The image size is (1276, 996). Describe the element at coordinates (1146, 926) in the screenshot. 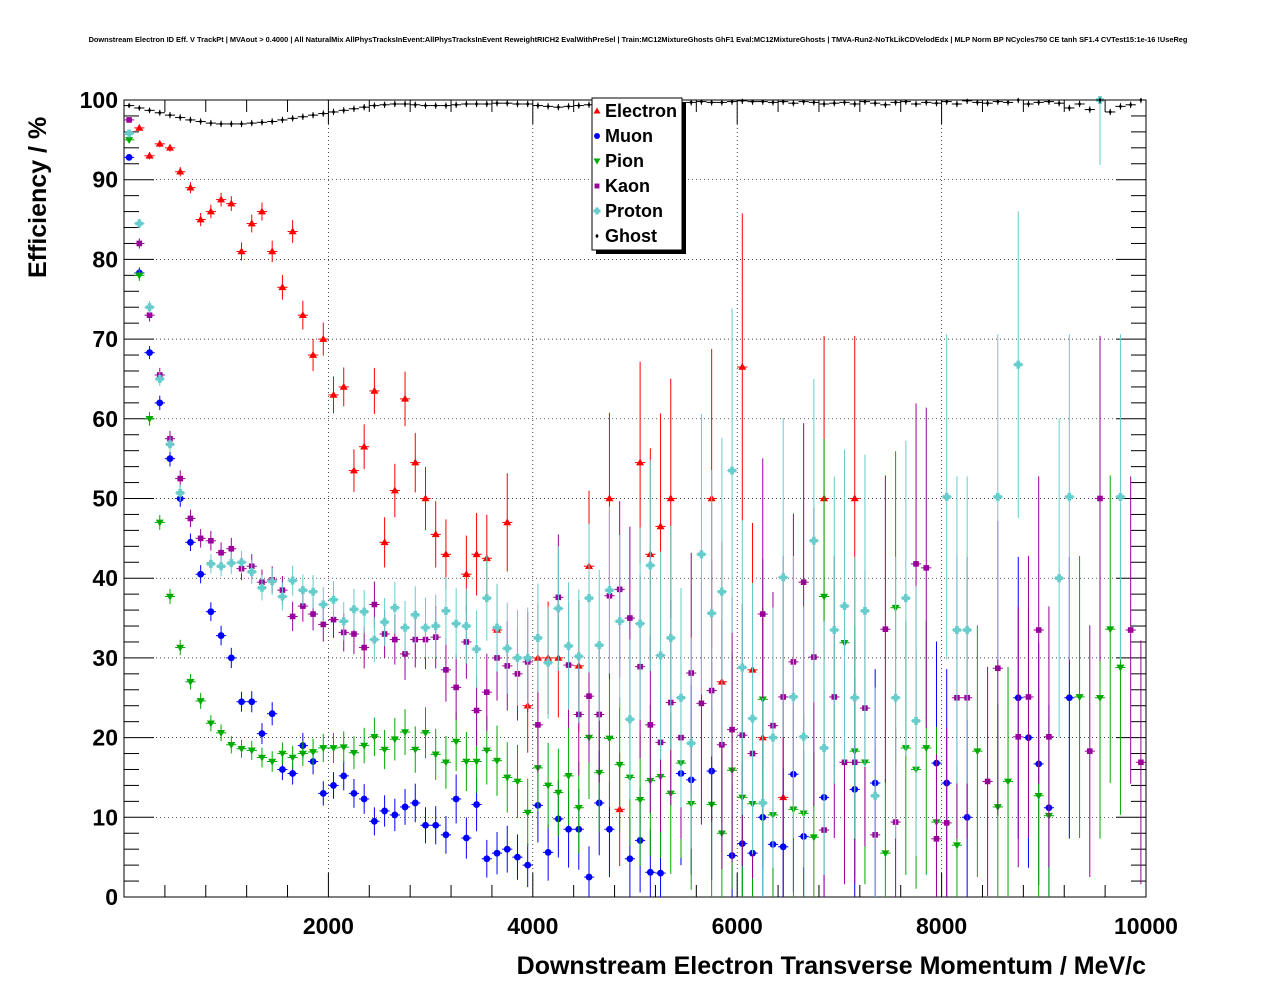

I see `x-tick-label: 10000` at that location.